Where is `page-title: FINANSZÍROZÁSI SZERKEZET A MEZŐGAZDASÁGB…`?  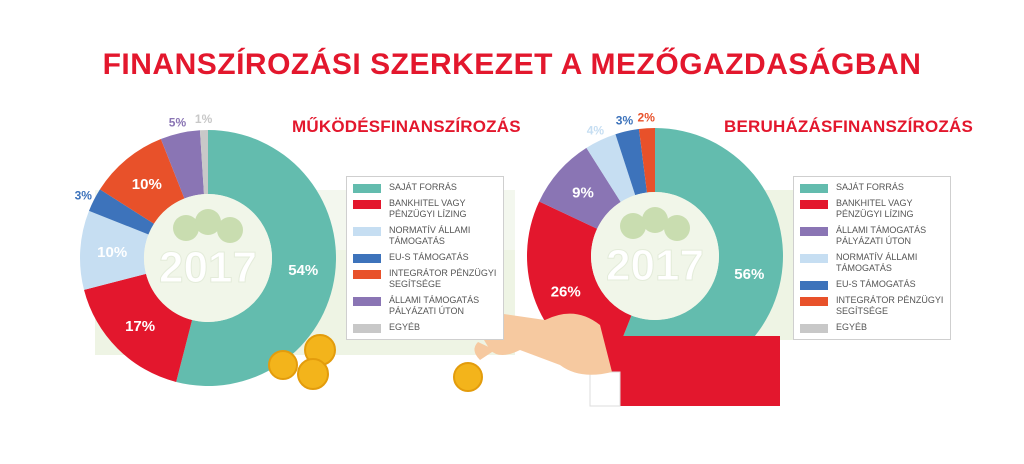
page-title: FINANSZÍROZÁSI SZERKEZET A MEZŐGAZDASÁGB… is located at coordinates (512, 64).